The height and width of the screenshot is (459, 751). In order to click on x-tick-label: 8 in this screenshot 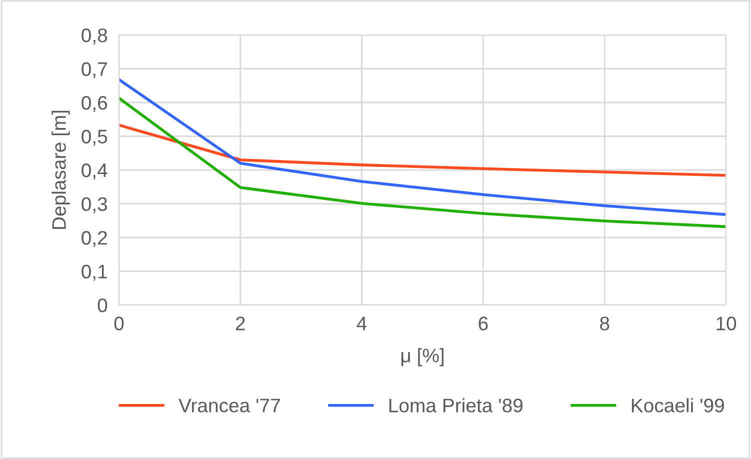, I will do `click(605, 323)`.